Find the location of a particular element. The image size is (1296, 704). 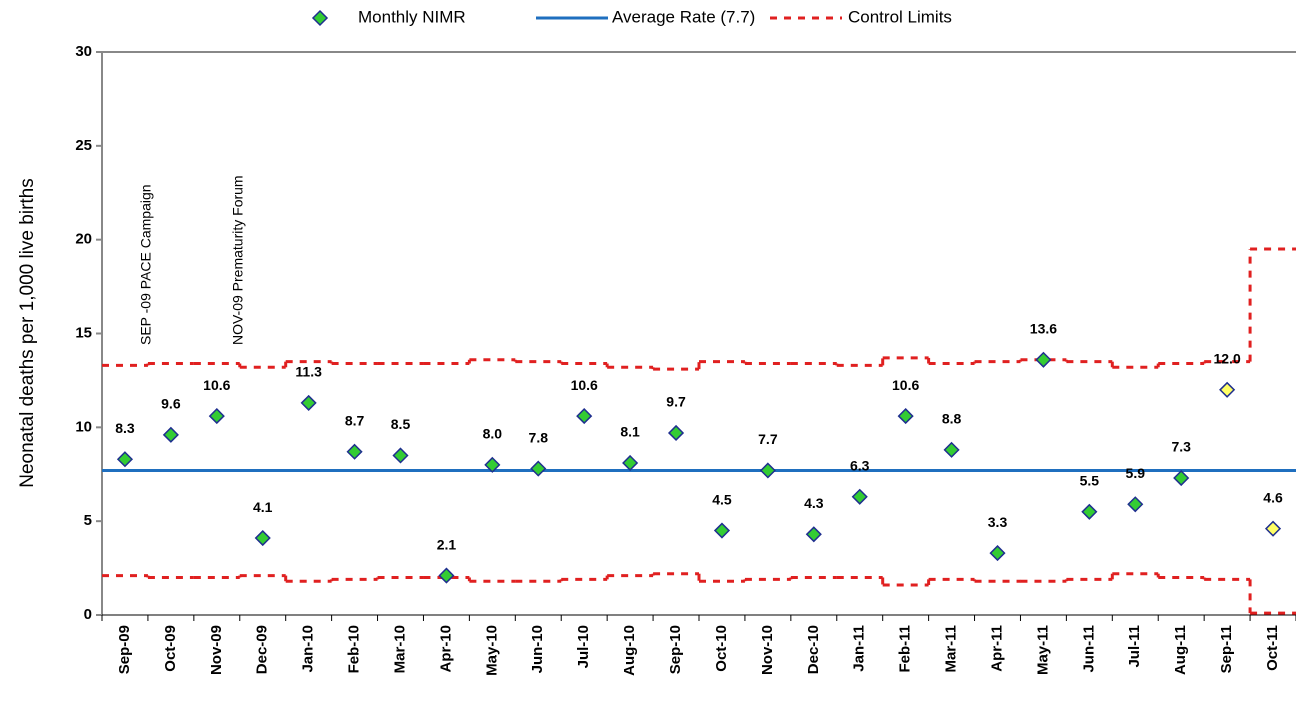

y-tick-label: 15 is located at coordinates (83, 332).